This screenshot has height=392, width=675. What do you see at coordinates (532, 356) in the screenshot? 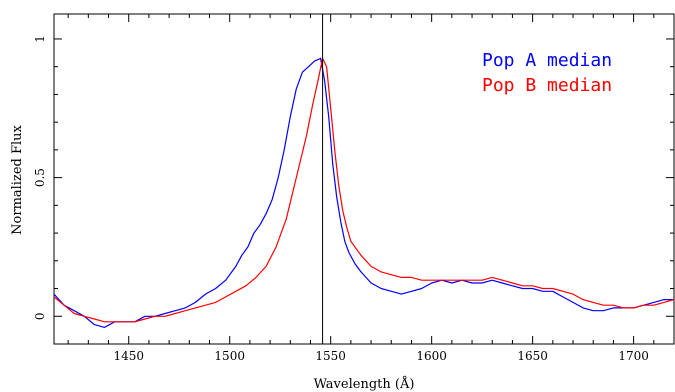
I see `x-tick-label: 1650` at bounding box center [532, 356].